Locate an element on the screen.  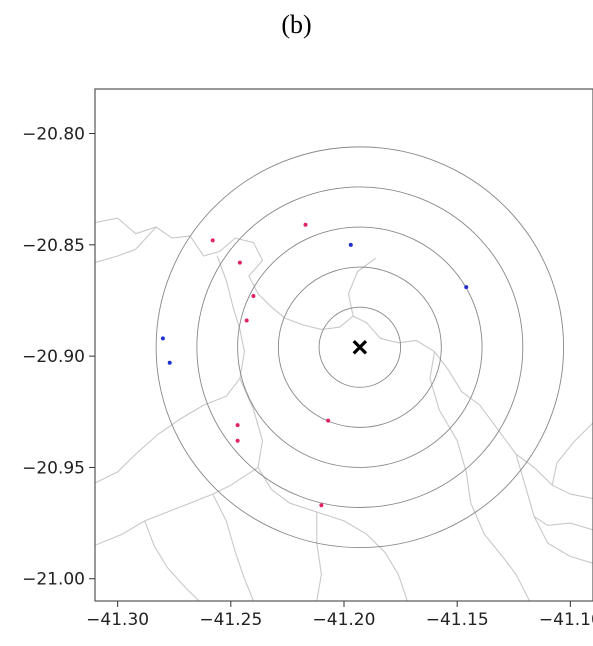
x-axis: −41.30 −41.25 −41.20 −41.15 −41.10 is located at coordinates (339, 615).